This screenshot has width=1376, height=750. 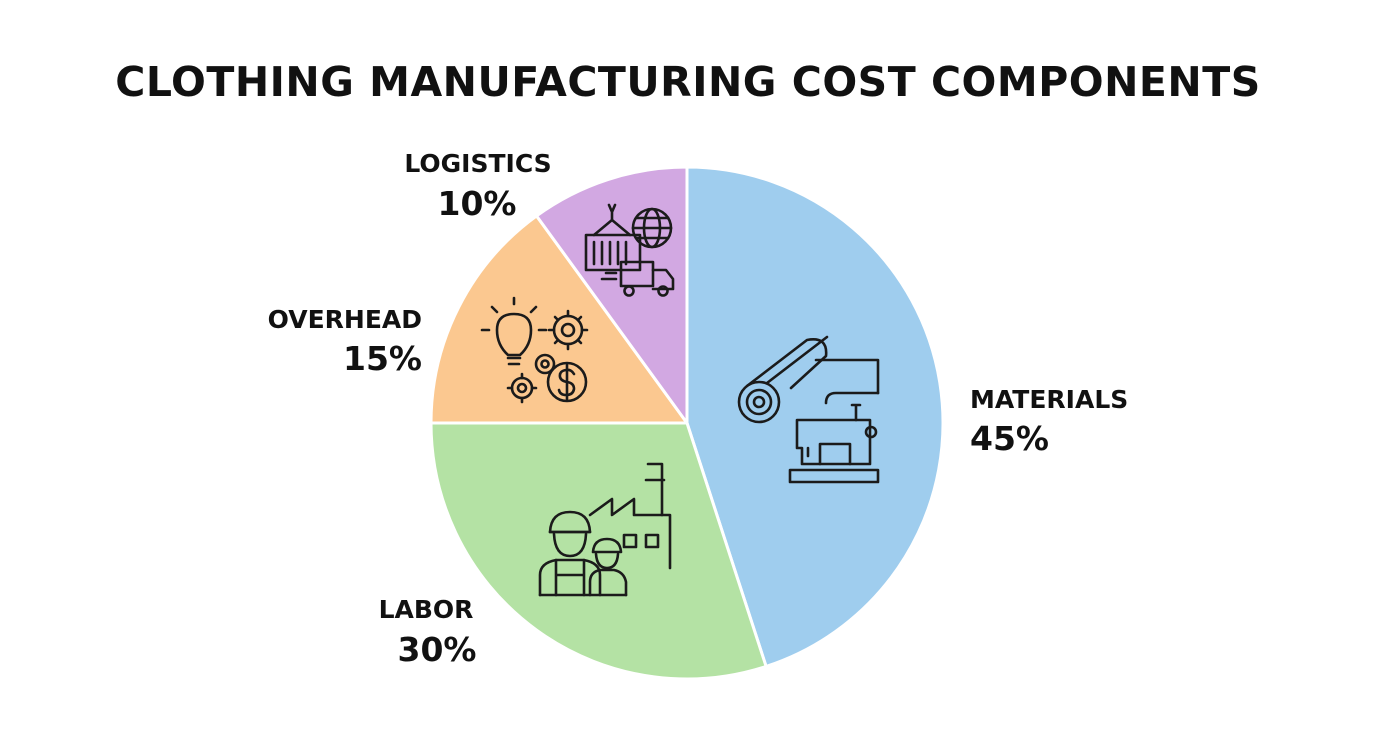 I want to click on container-globe-truck-icon, so click(x=629, y=250).